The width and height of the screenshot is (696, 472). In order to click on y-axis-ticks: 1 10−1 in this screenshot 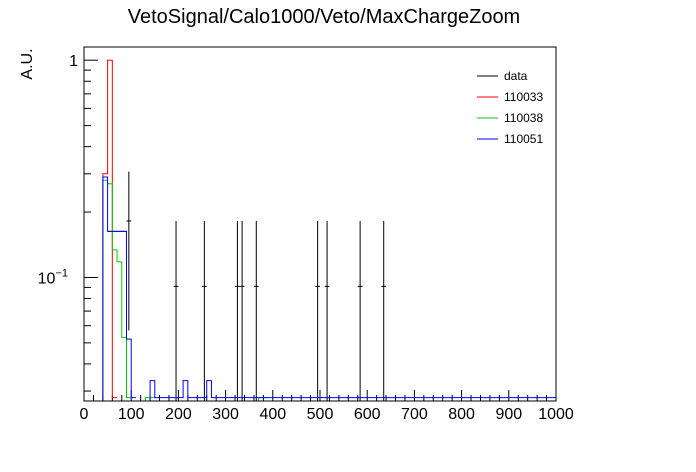, I will do `click(68, 222)`.